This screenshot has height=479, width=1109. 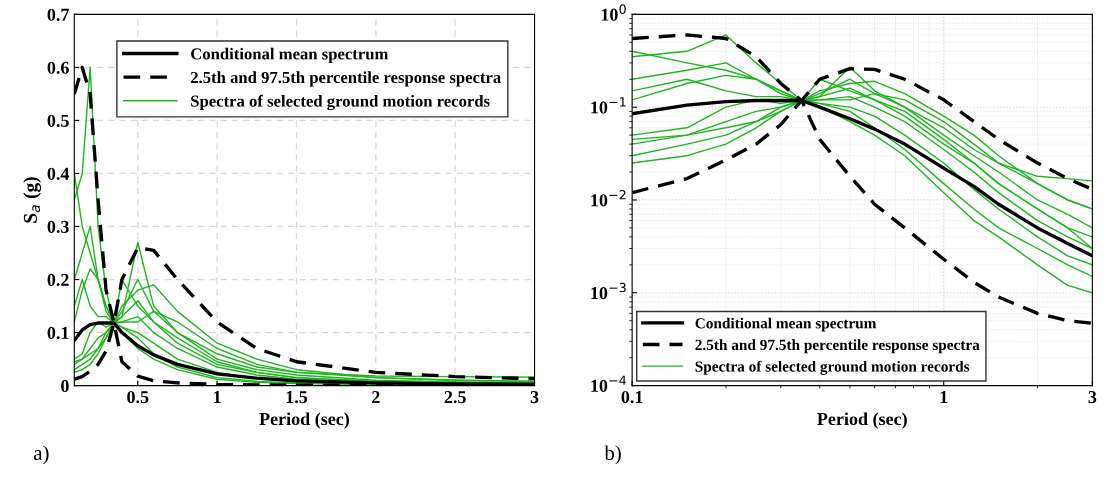 I want to click on y-tick-label: 10$^{−2}$, so click(x=608, y=198).